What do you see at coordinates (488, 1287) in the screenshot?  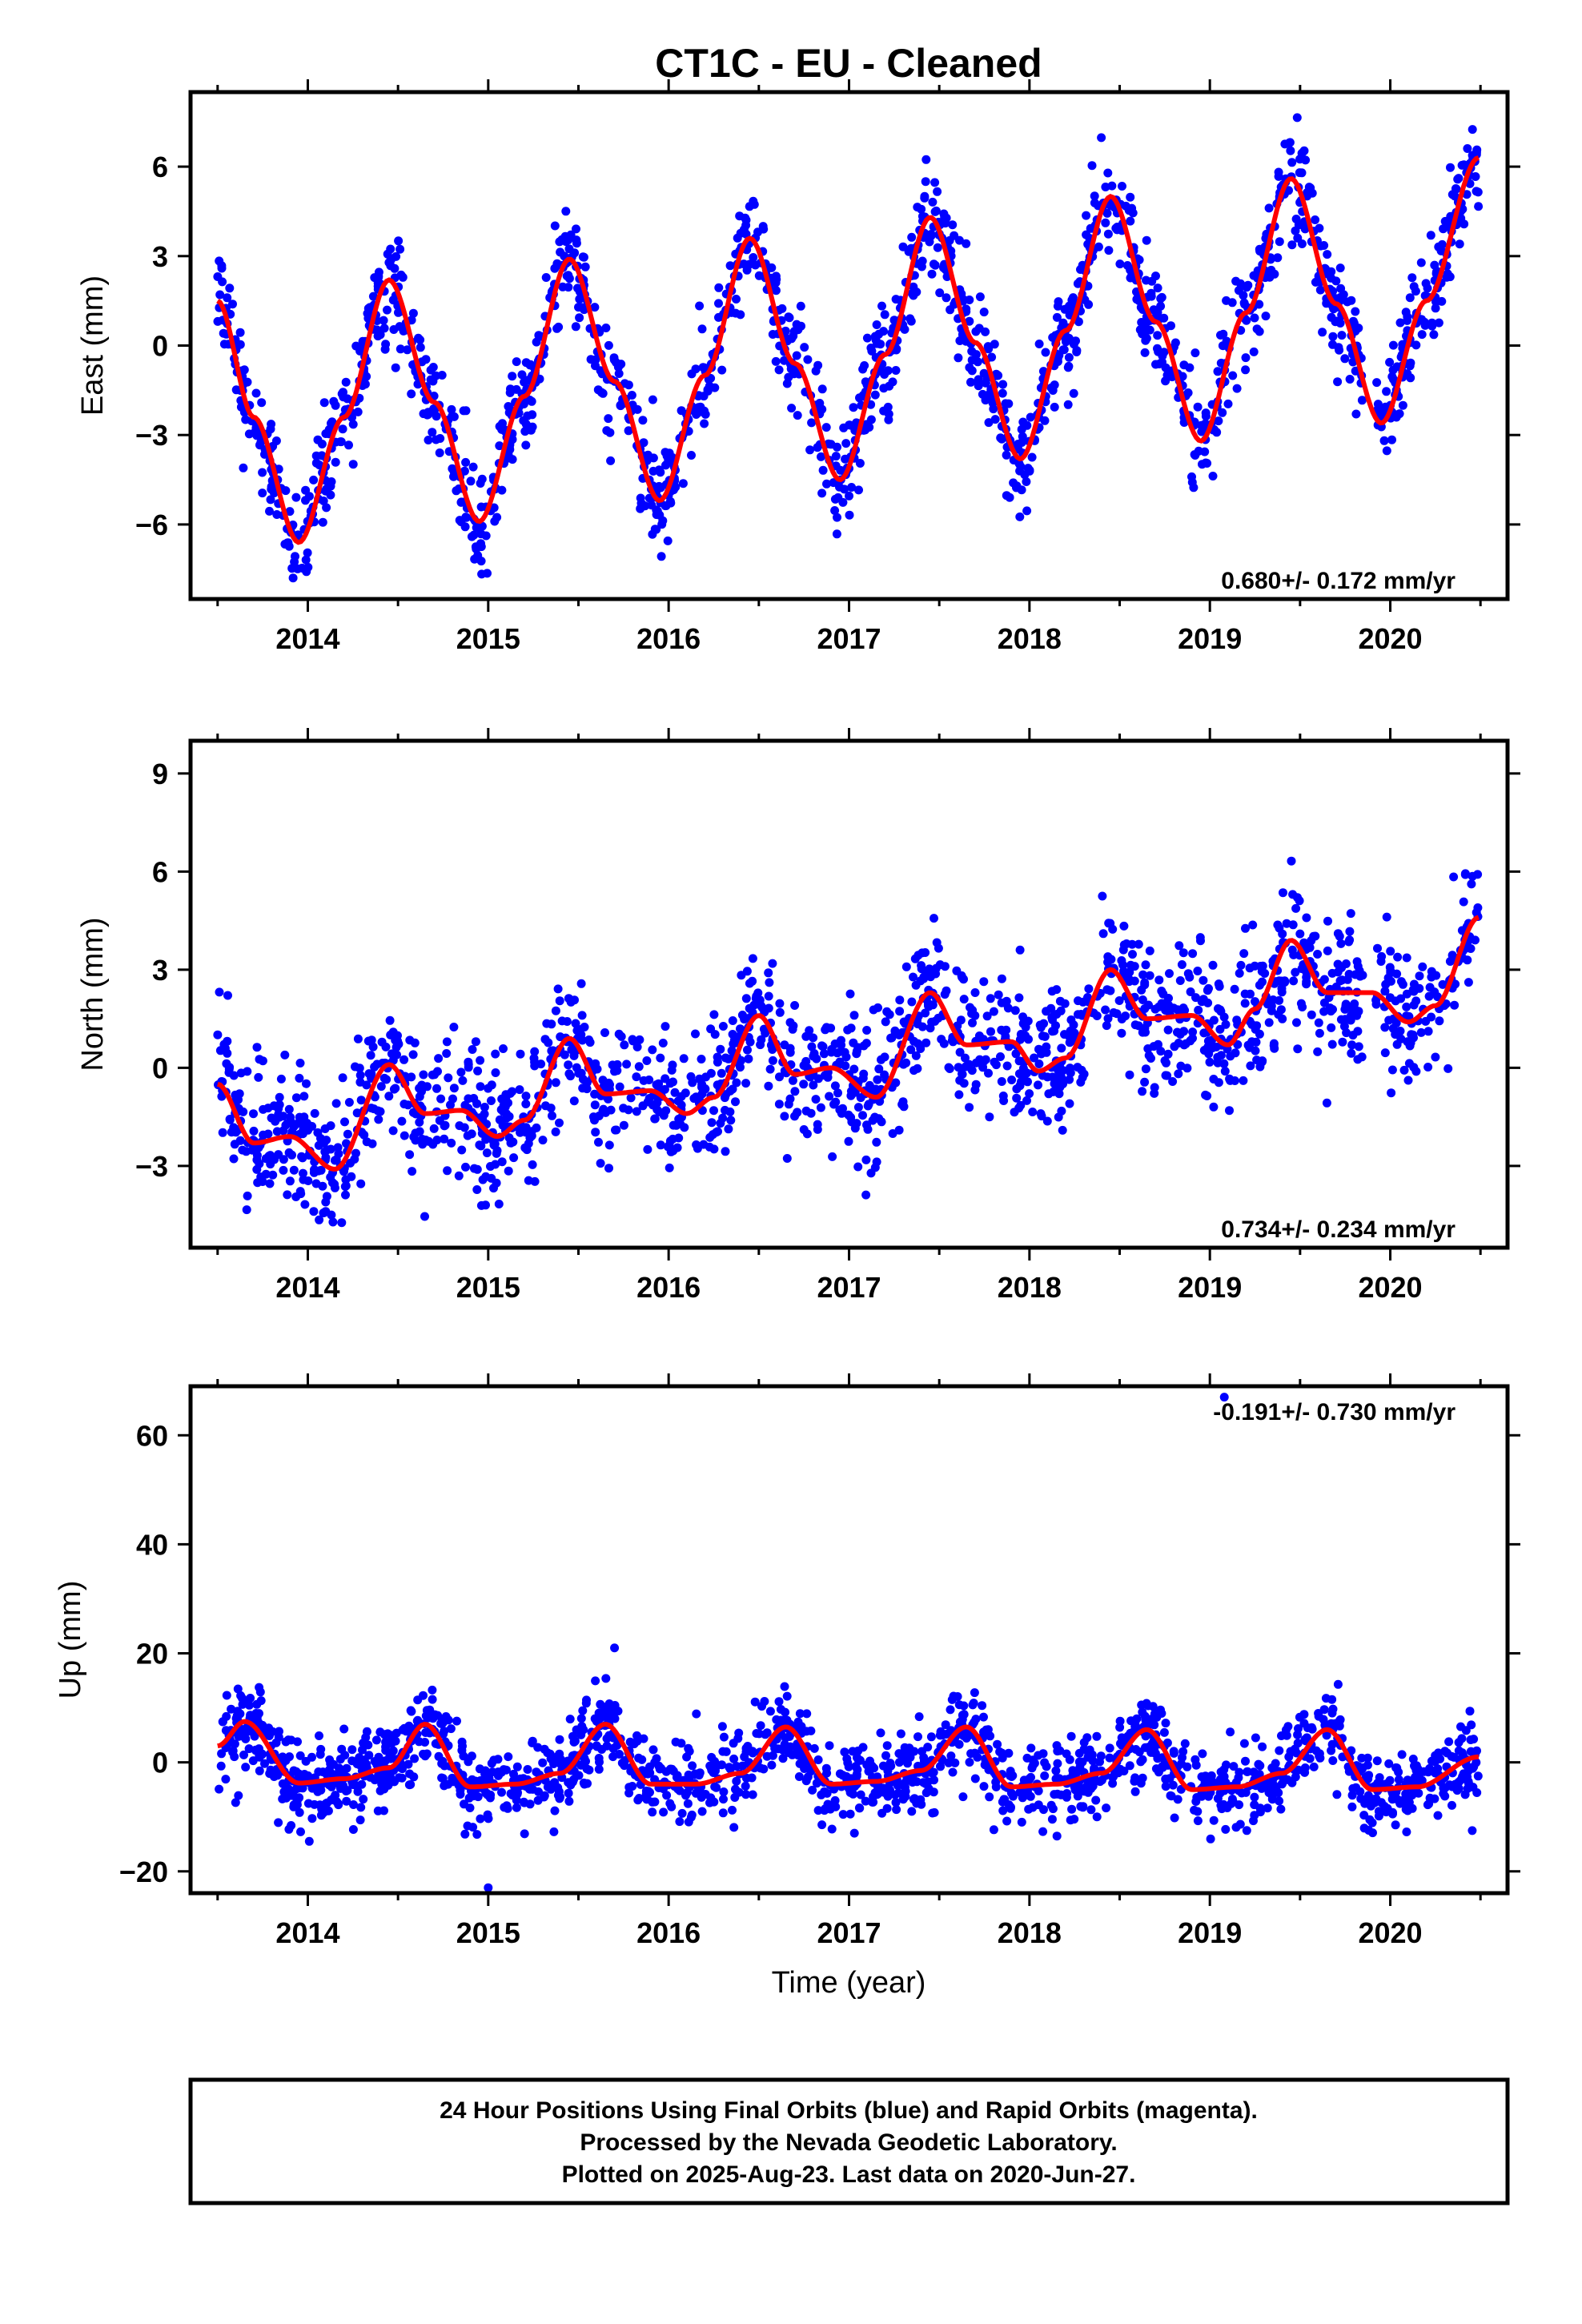 I see `x-tick-label: 2015` at bounding box center [488, 1287].